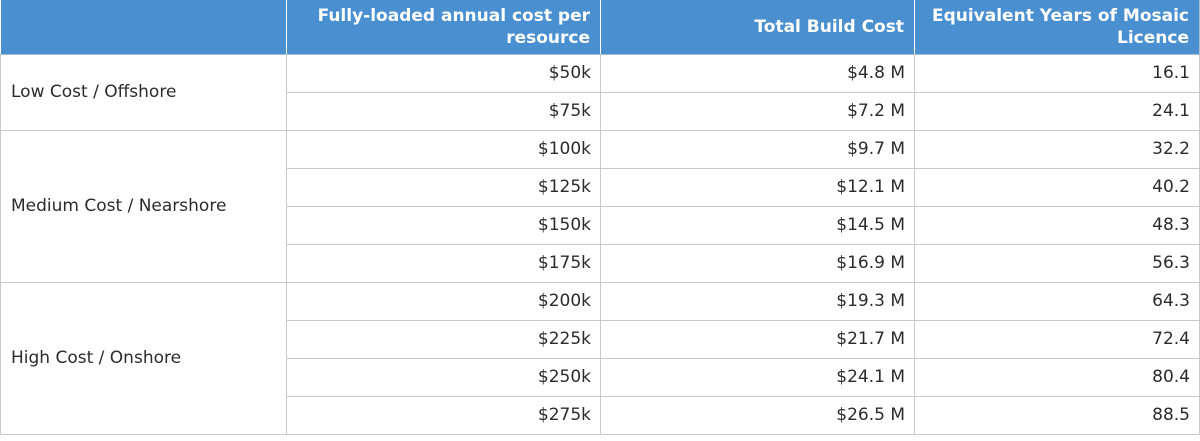 This screenshot has height=441, width=1200. What do you see at coordinates (443, 263) in the screenshot?
I see `cell-annual-cost: $175k` at bounding box center [443, 263].